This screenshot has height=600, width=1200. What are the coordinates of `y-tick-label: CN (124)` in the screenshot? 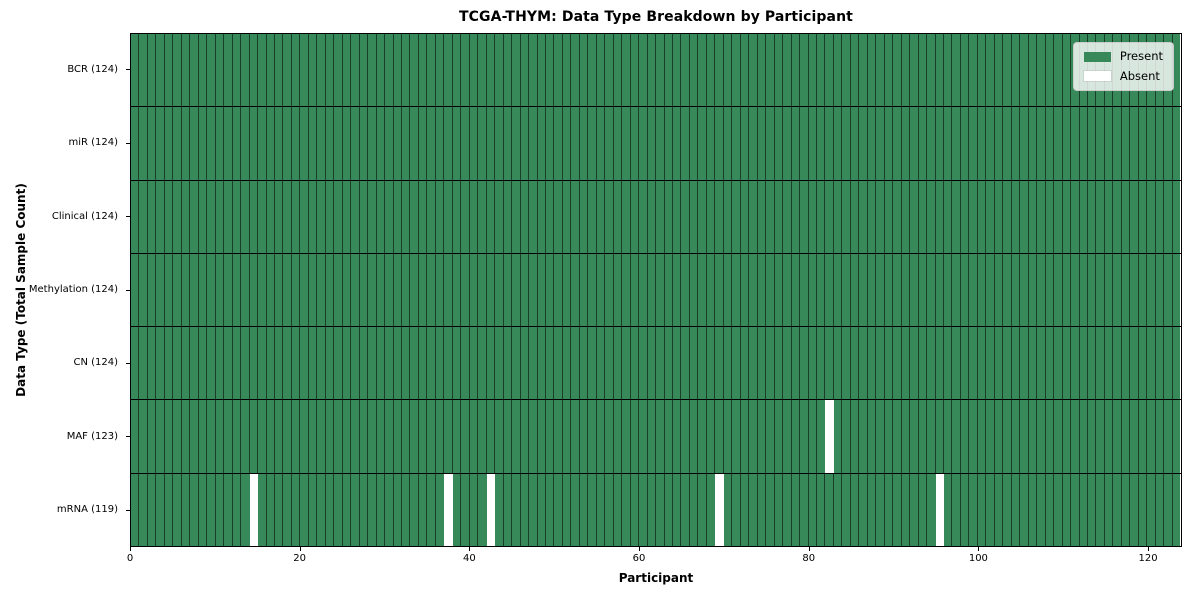 It's located at (95, 363).